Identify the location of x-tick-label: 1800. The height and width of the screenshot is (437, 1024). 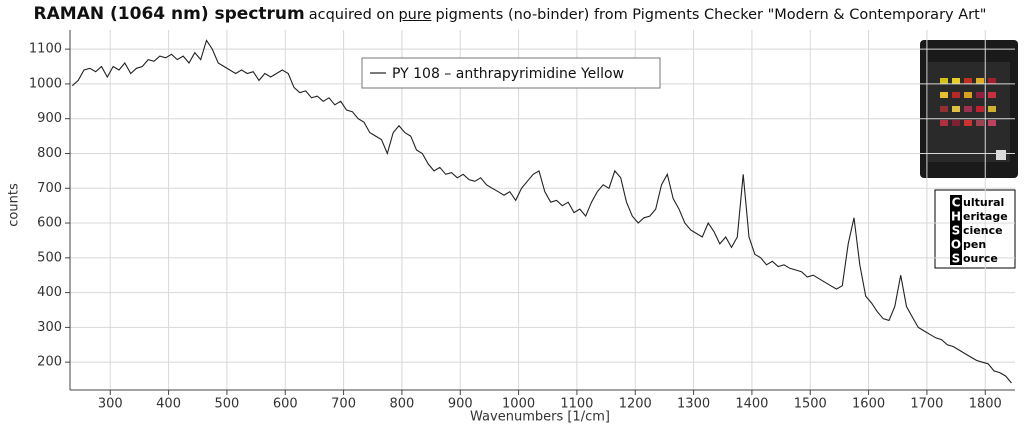
(985, 404).